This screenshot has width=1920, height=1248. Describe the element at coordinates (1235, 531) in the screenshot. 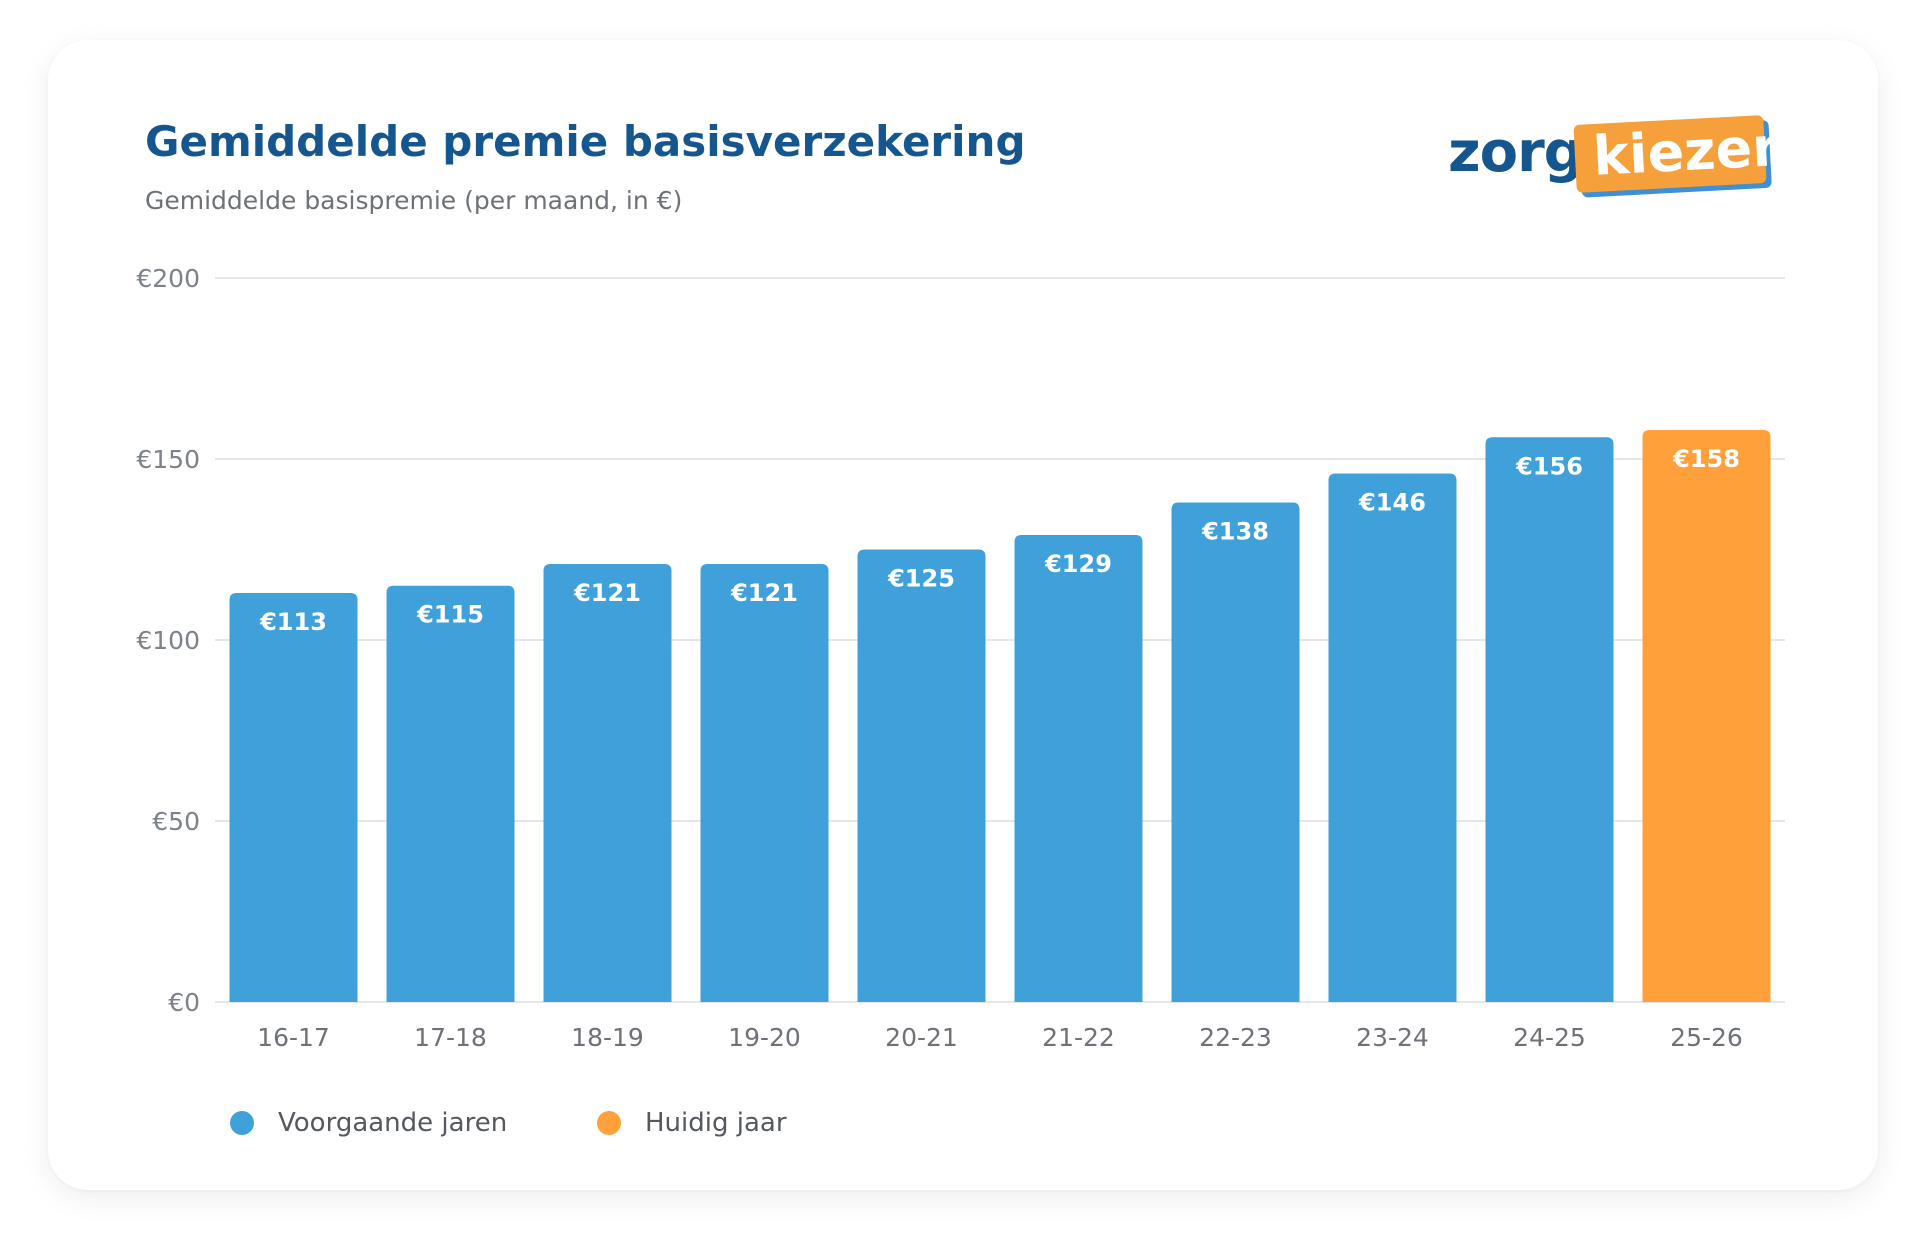

I see `data-label: €138` at that location.